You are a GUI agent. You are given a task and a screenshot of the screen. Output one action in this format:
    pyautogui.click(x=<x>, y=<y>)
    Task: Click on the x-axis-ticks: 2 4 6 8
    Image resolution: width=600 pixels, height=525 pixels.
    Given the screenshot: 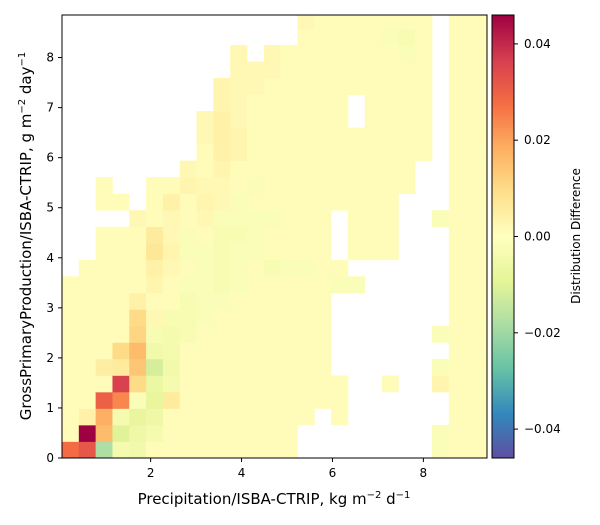 What is the action you would take?
    pyautogui.click(x=287, y=469)
    